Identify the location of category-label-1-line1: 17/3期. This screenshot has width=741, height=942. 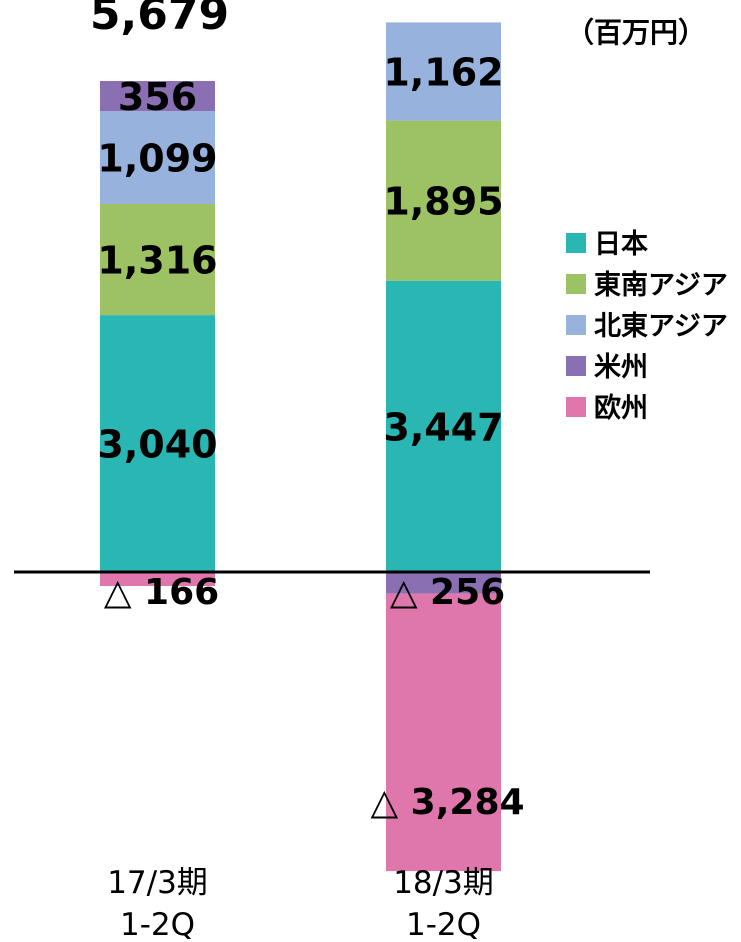
(157, 883).